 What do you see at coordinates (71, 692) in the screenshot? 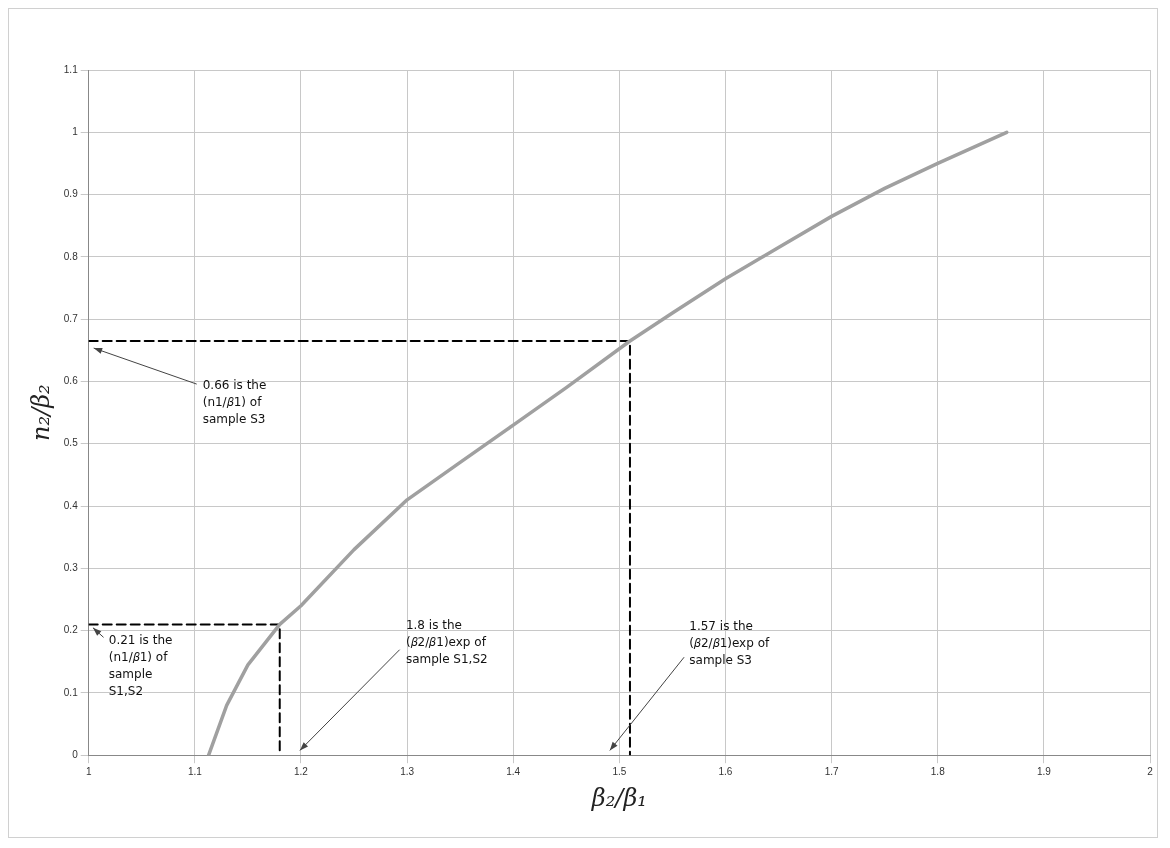
I see `y-tick-label: 0.1` at bounding box center [71, 692].